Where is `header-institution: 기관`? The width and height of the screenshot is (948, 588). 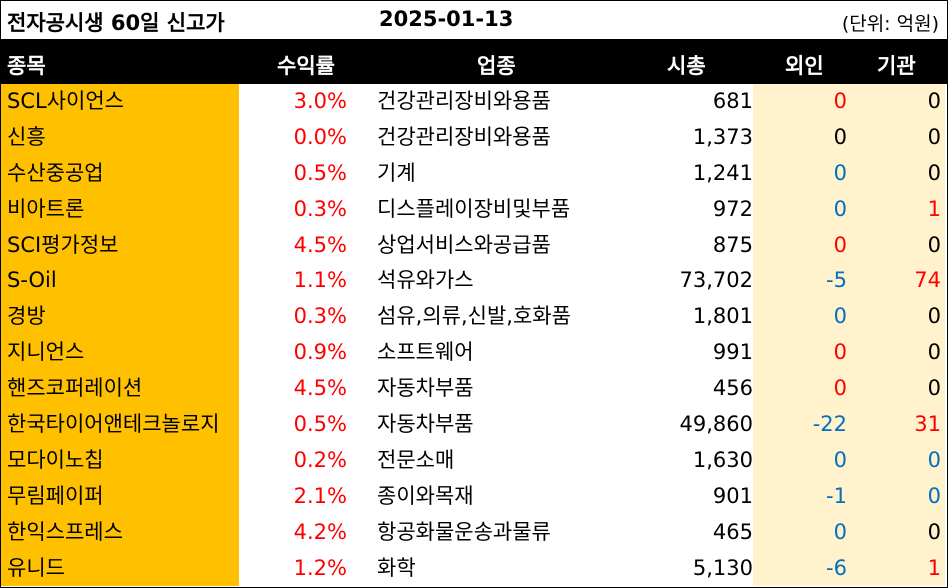
header-institution: 기관 is located at coordinates (896, 66).